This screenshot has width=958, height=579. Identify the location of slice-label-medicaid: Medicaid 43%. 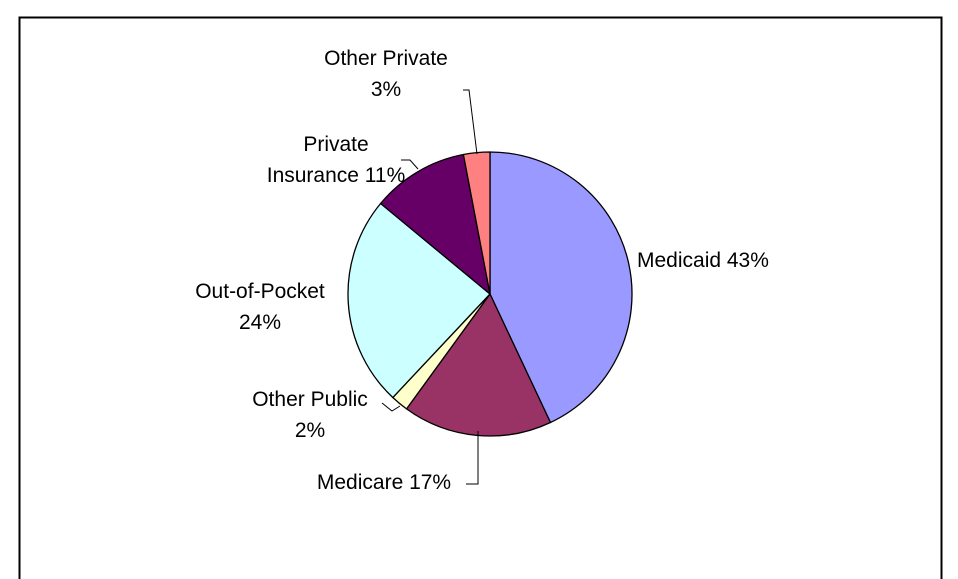
(703, 260).